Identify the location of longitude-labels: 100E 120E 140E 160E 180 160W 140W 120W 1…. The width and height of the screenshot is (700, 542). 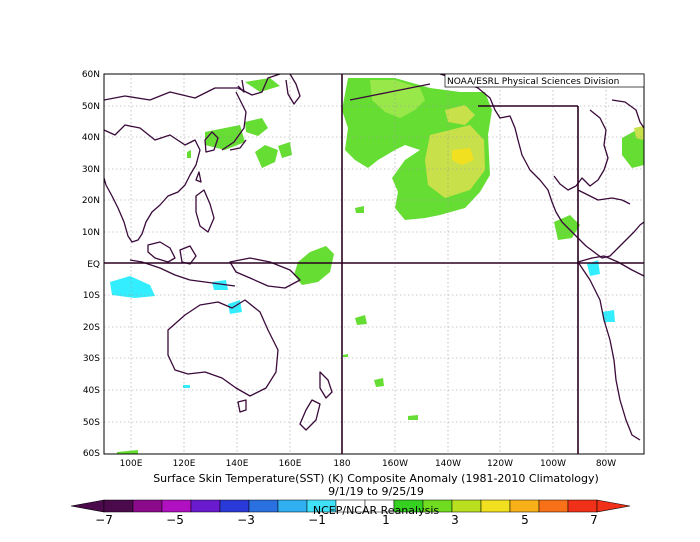
(368, 464).